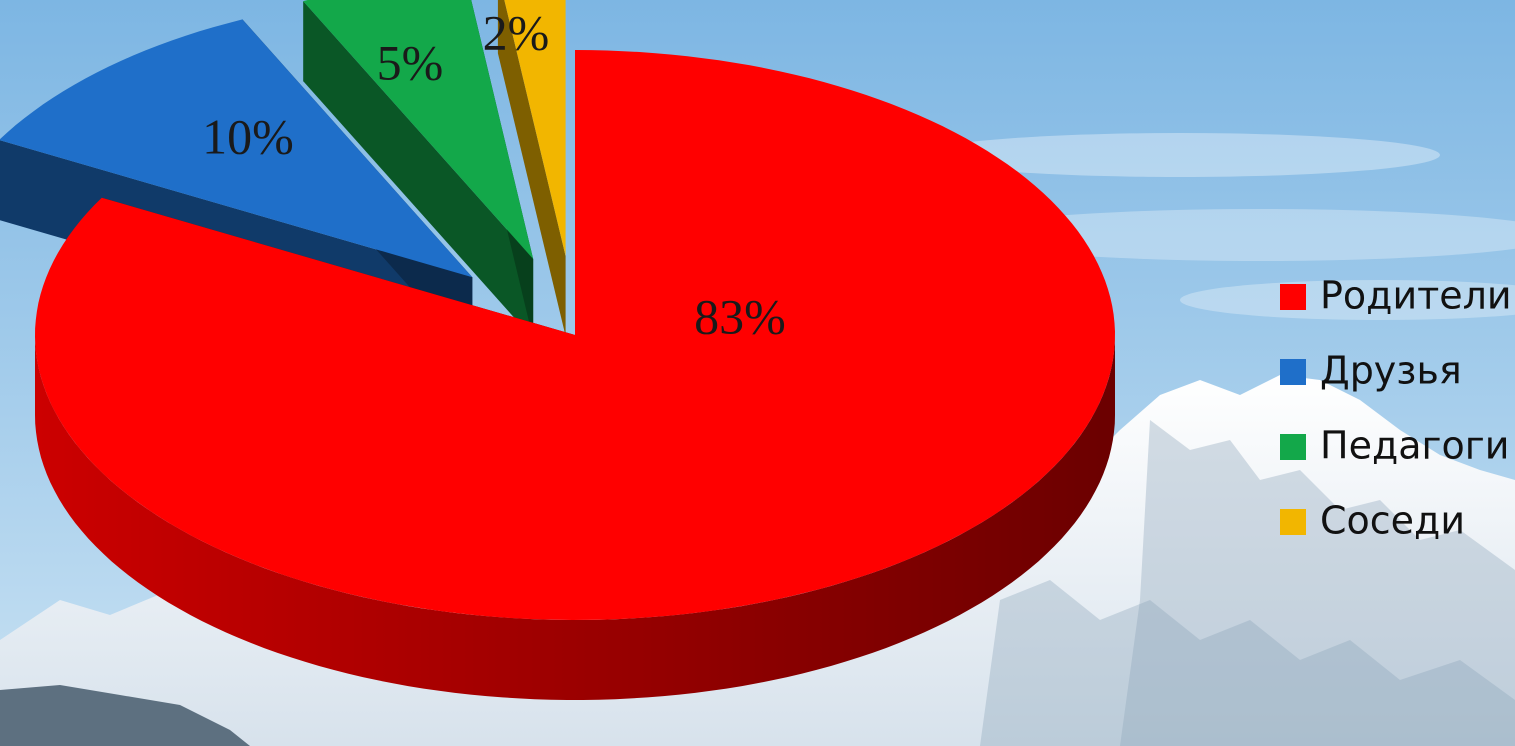  I want to click on legend-label: Родители, so click(1416, 296).